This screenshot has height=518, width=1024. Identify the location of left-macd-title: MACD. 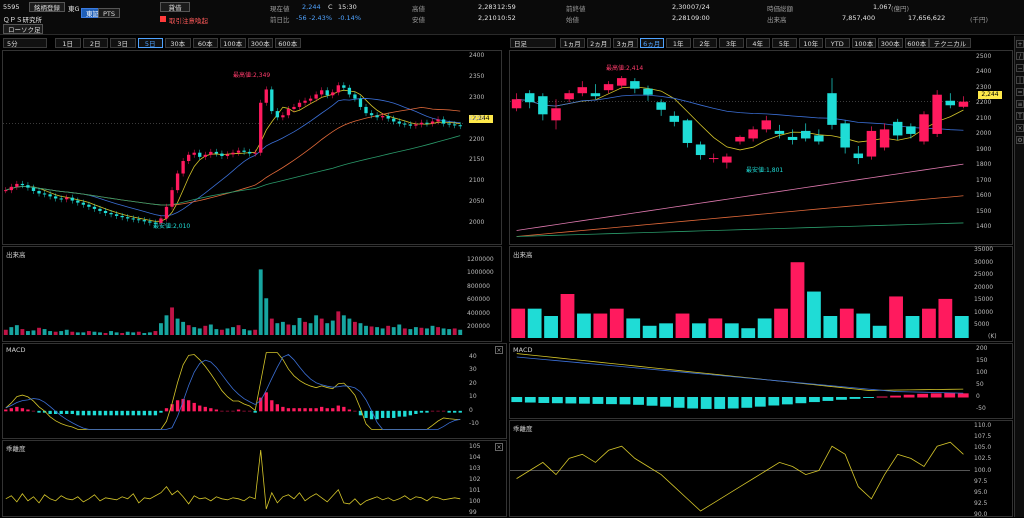
(16, 350).